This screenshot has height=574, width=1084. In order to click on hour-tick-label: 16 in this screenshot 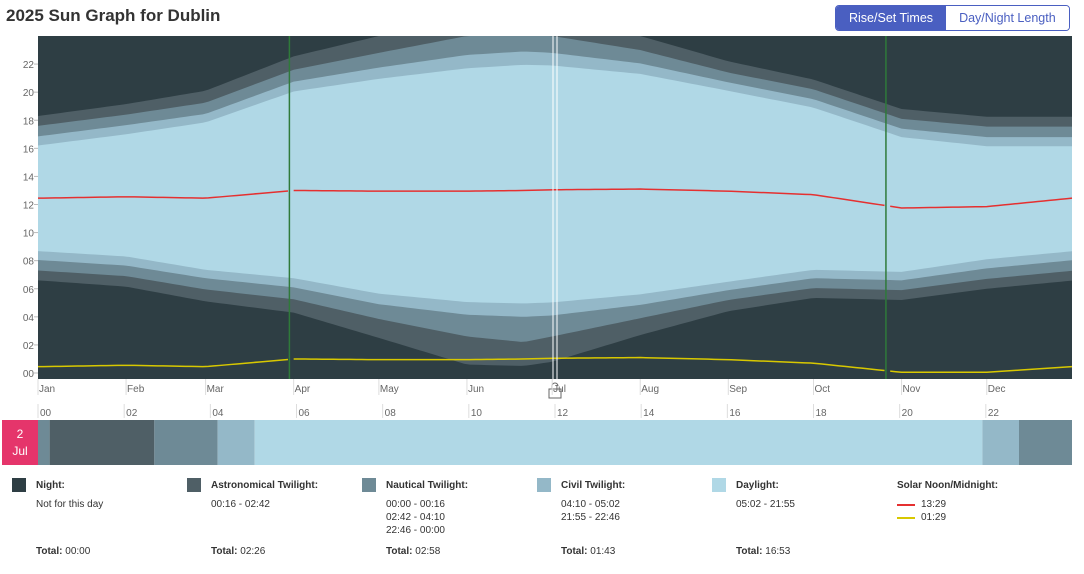, I will do `click(735, 413)`.